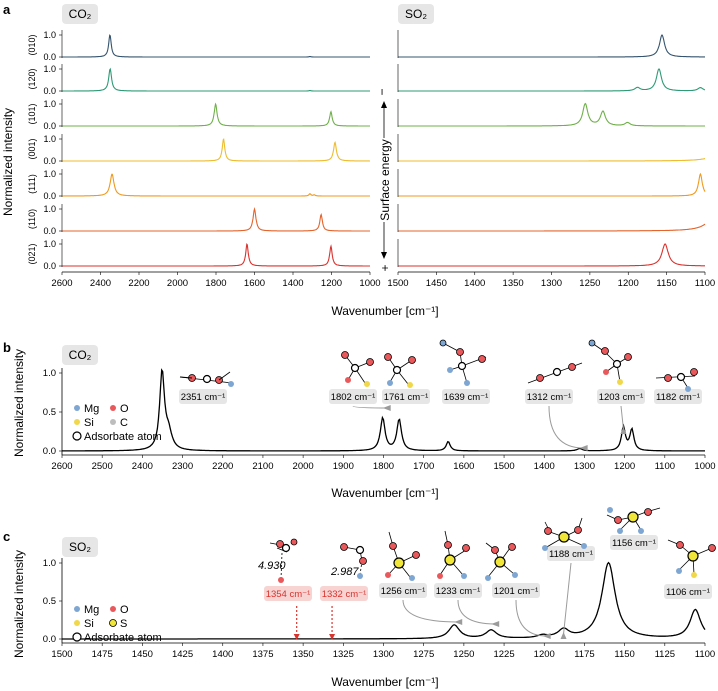 This screenshot has width=718, height=691. Describe the element at coordinates (117, 624) in the screenshot. I see `panel-c-legend: Mg O Si S Adsorbate atom` at that location.